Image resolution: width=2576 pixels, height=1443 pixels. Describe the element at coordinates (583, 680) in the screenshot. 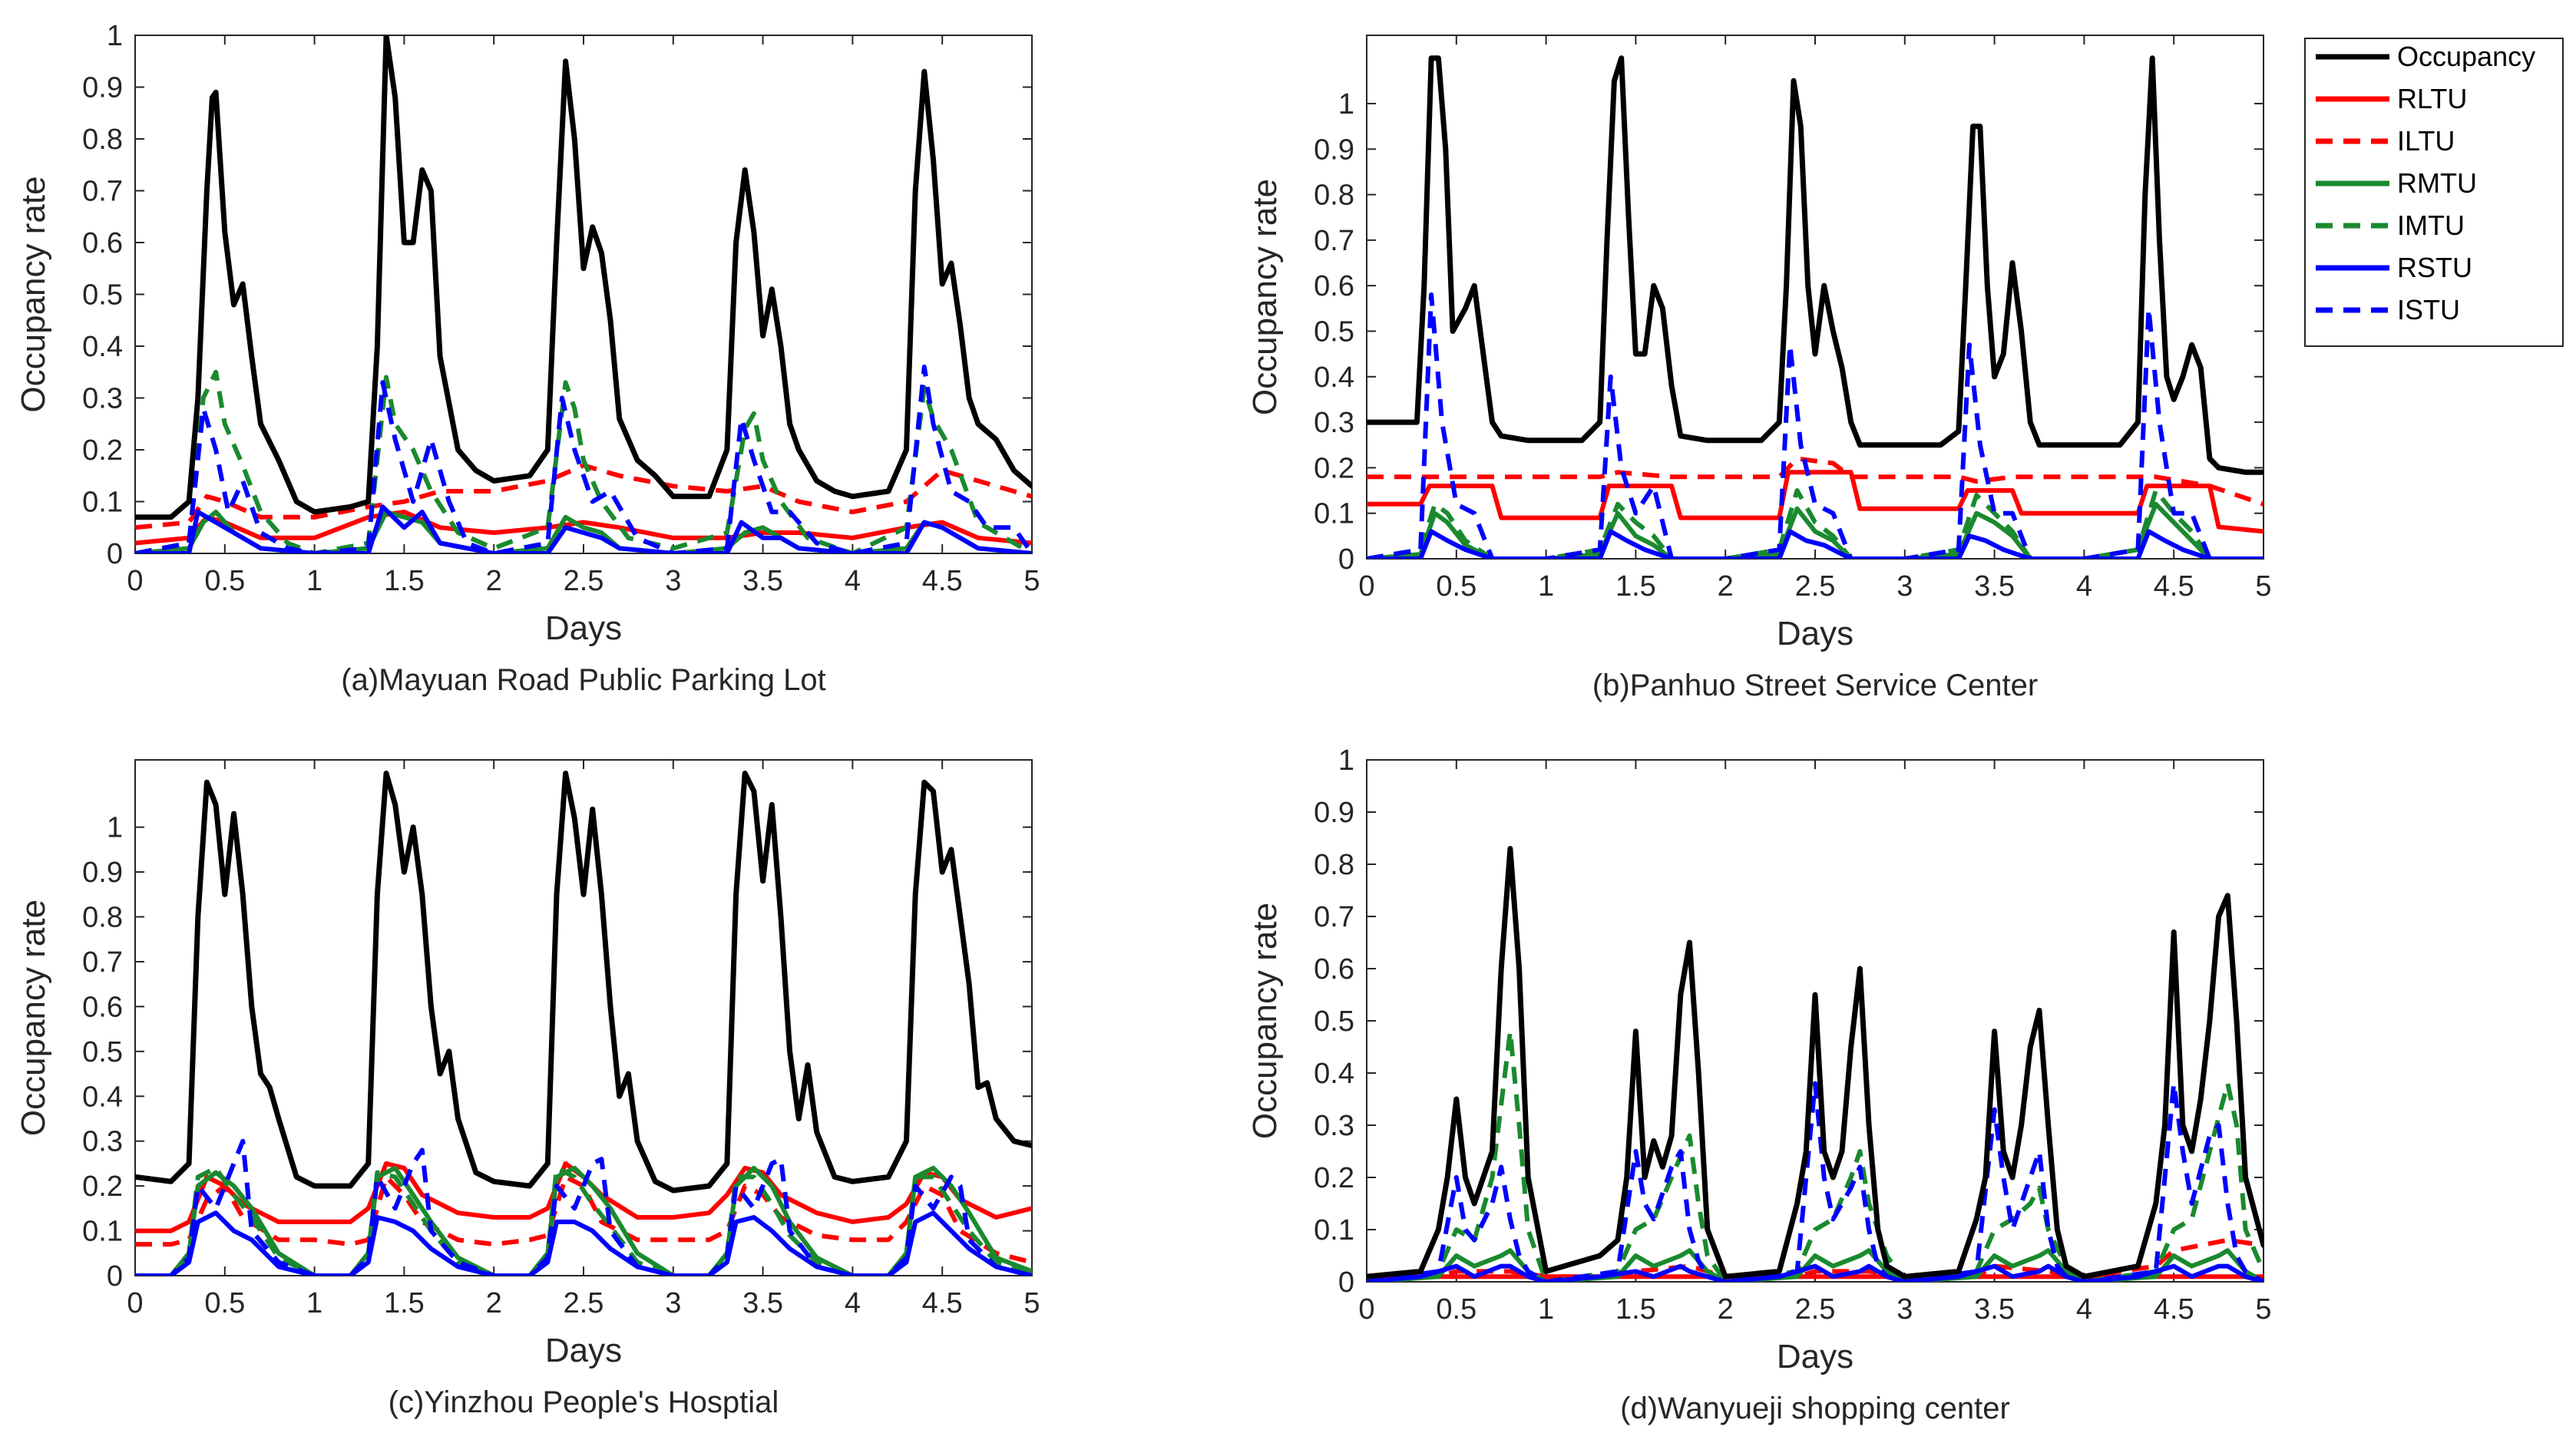

I see `panel-caption: (a)Mayuan Road Public Parking Lot` at that location.